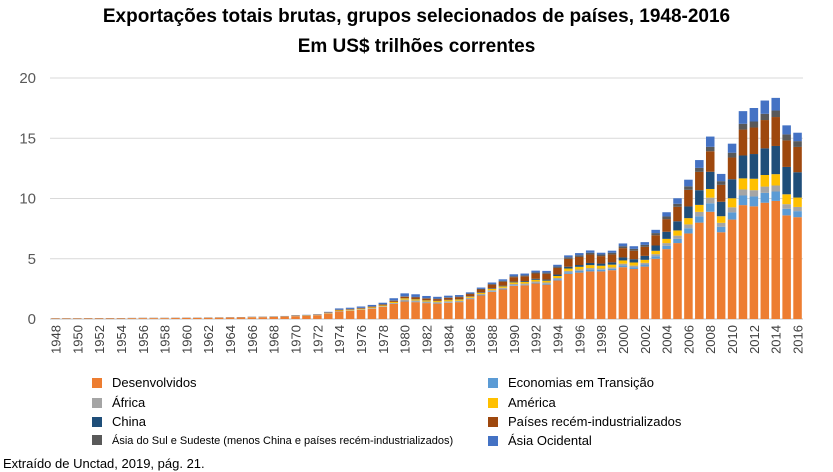 This screenshot has height=472, width=833. Describe the element at coordinates (317, 339) in the screenshot. I see `x-tick-label: 1972` at that location.